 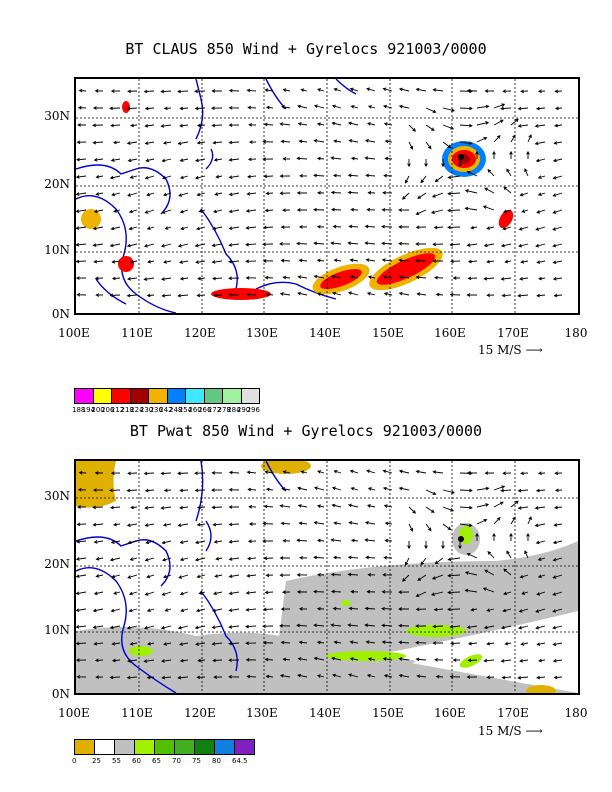 What do you see at coordinates (214, 410) in the screenshot?
I see `legend-tick-label: 272` at bounding box center [214, 410].